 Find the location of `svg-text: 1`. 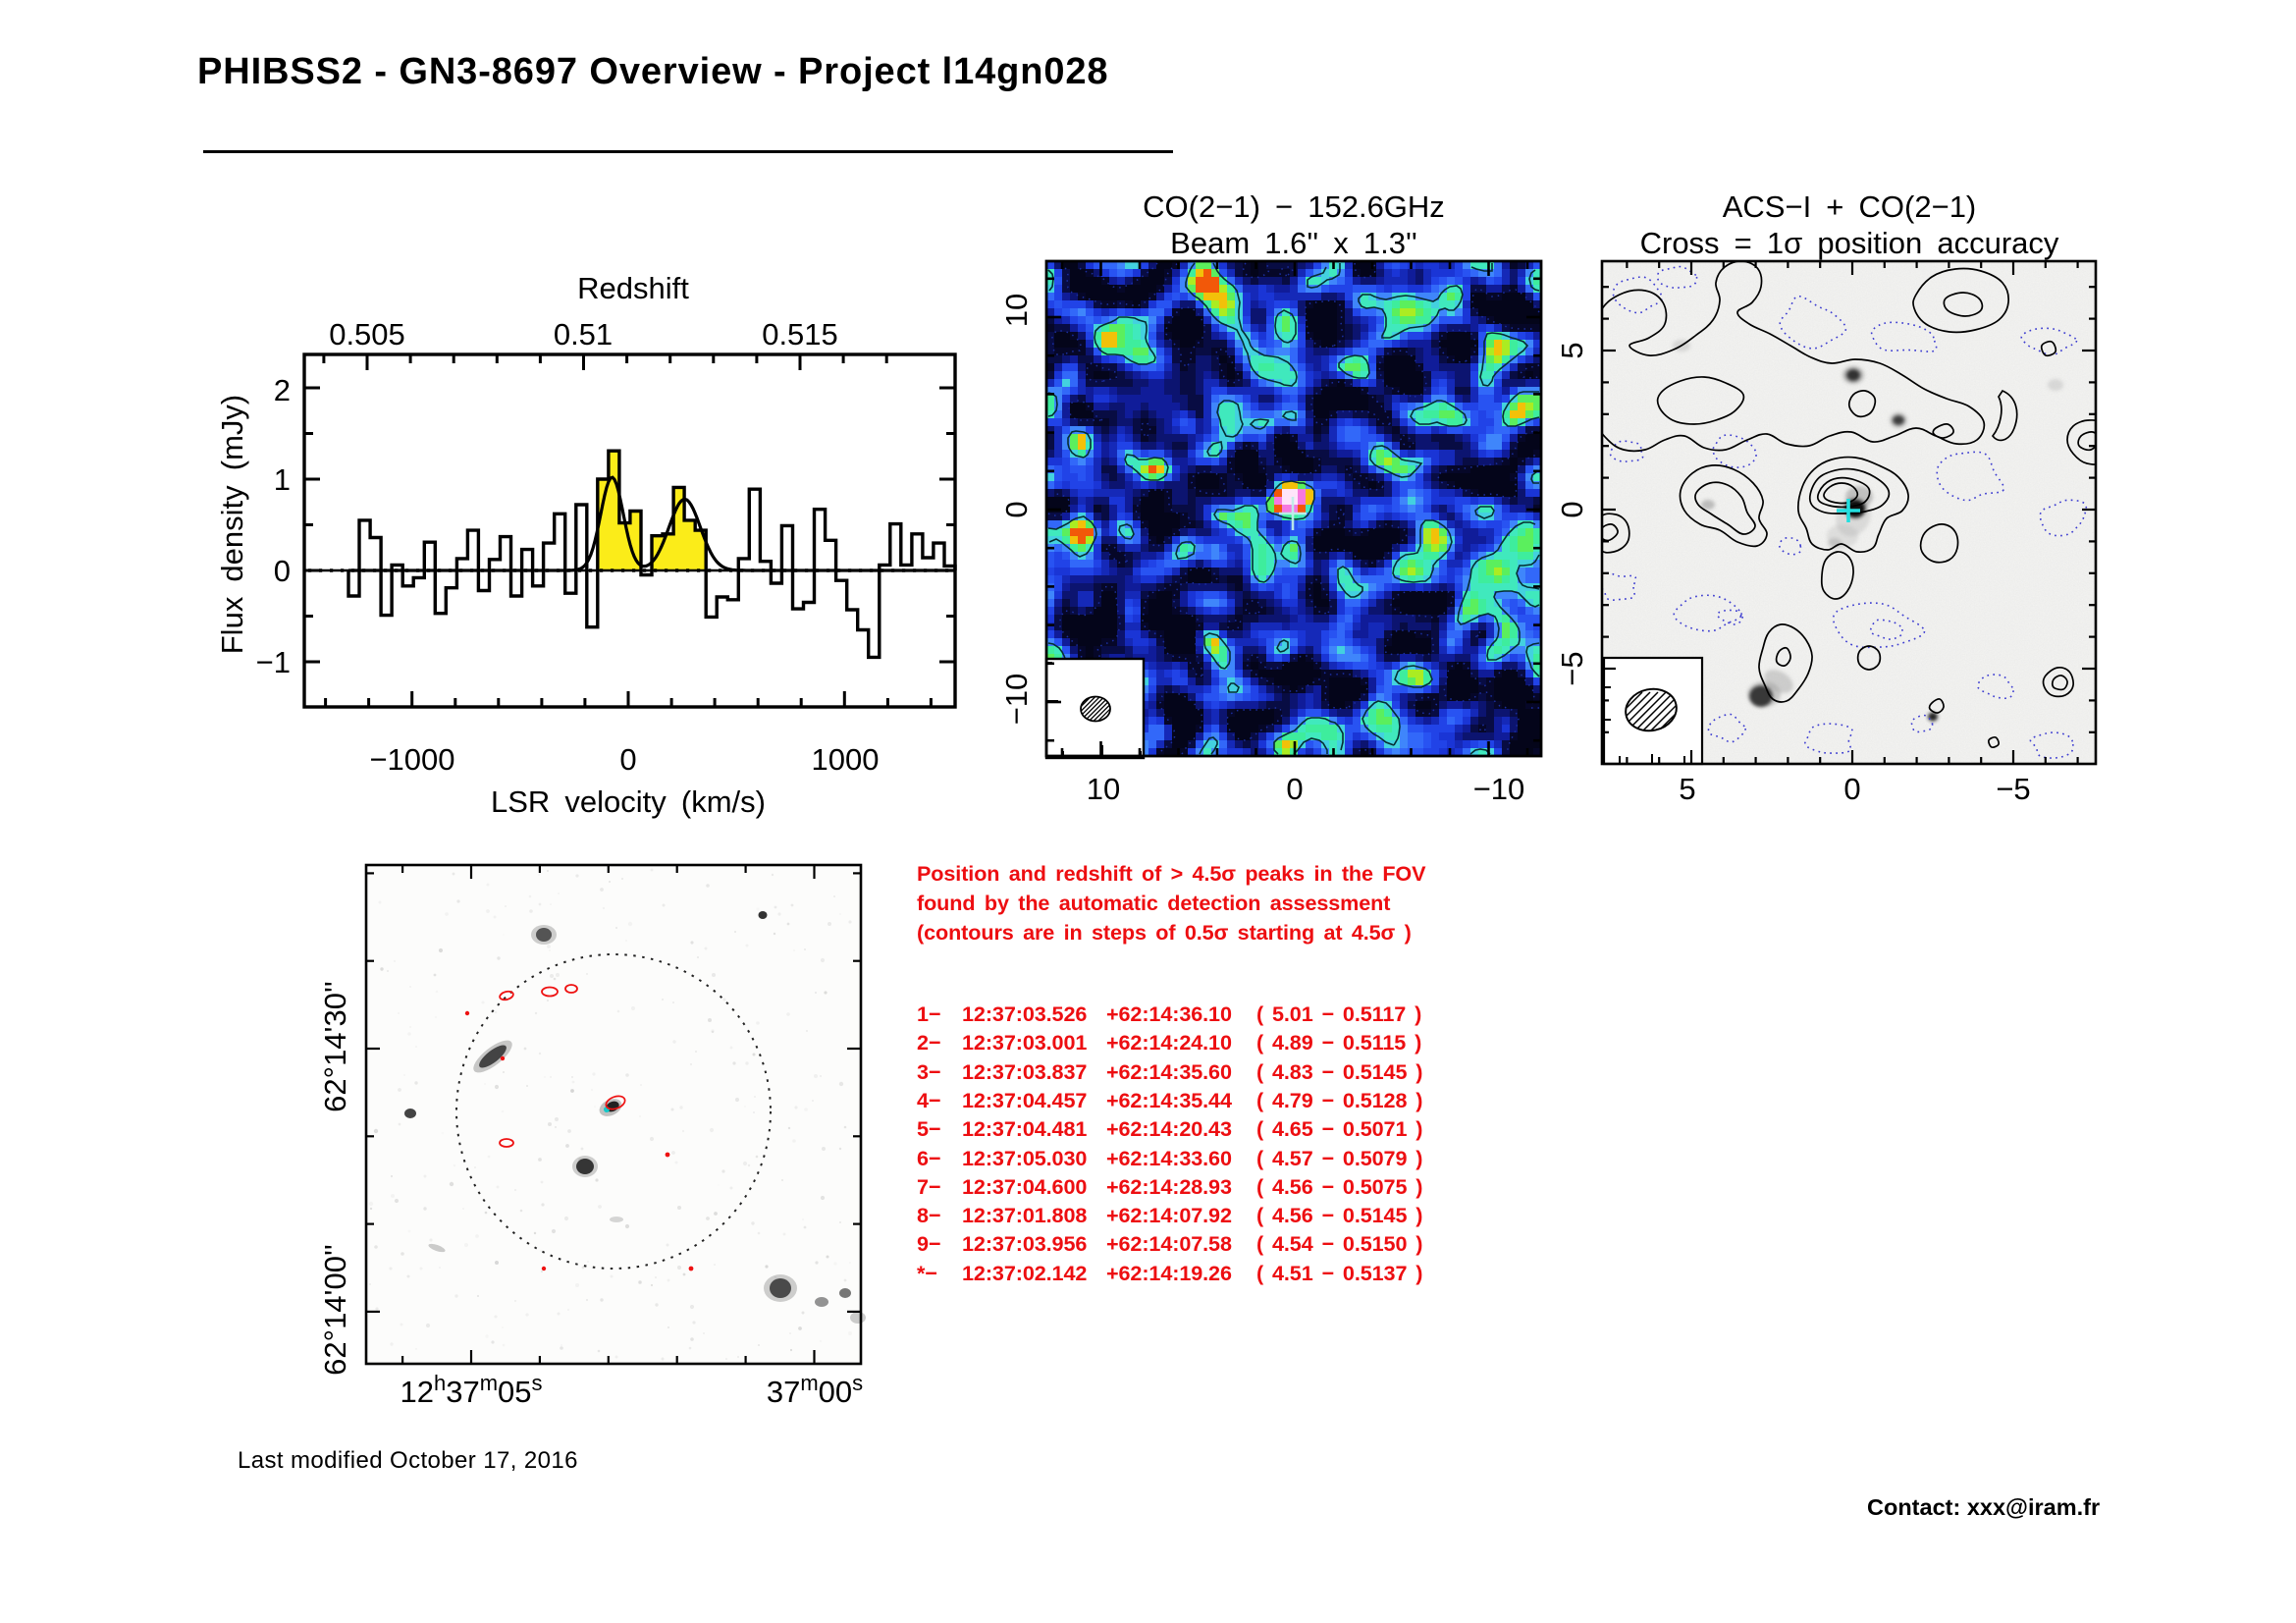

svg-text: 1 is located at coordinates (282, 479).